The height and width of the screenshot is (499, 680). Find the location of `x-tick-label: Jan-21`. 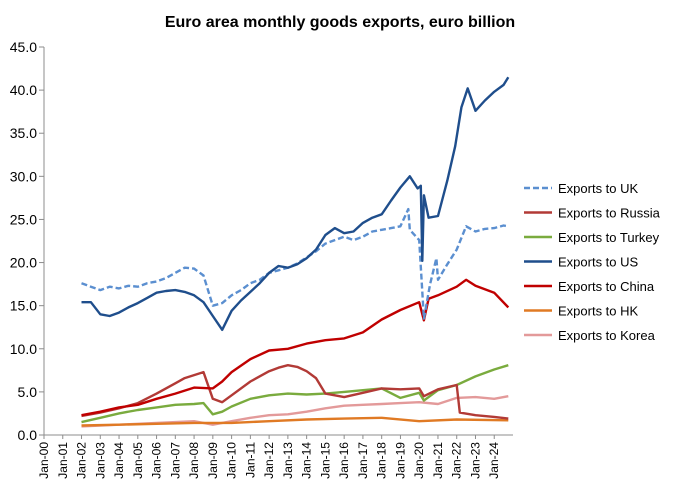

x-tick-label: Jan-21 is located at coordinates (438, 460).